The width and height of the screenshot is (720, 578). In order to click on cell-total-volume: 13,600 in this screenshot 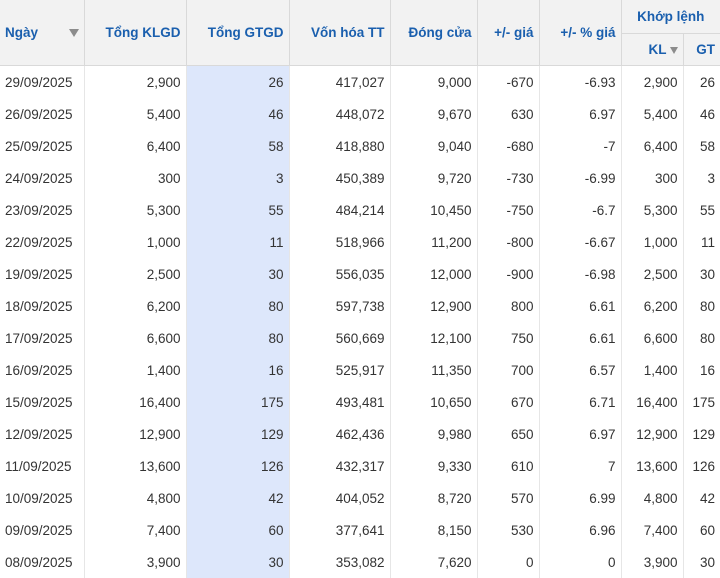, I will do `click(135, 466)`.